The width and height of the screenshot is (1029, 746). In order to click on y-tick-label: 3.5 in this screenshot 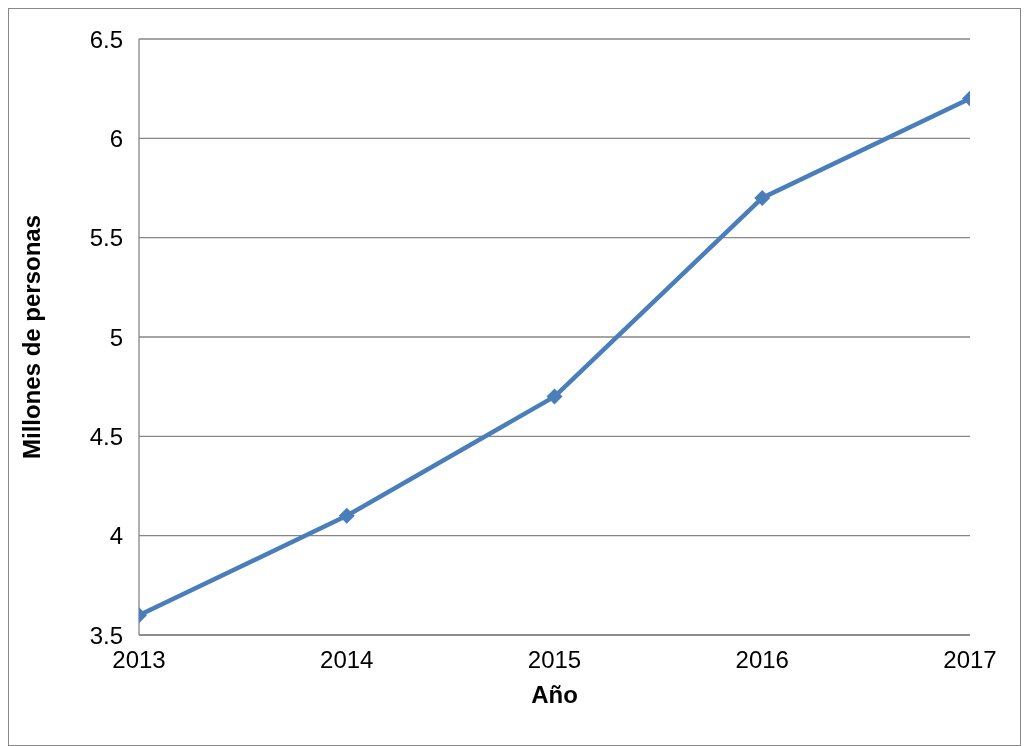, I will do `click(106, 635)`.